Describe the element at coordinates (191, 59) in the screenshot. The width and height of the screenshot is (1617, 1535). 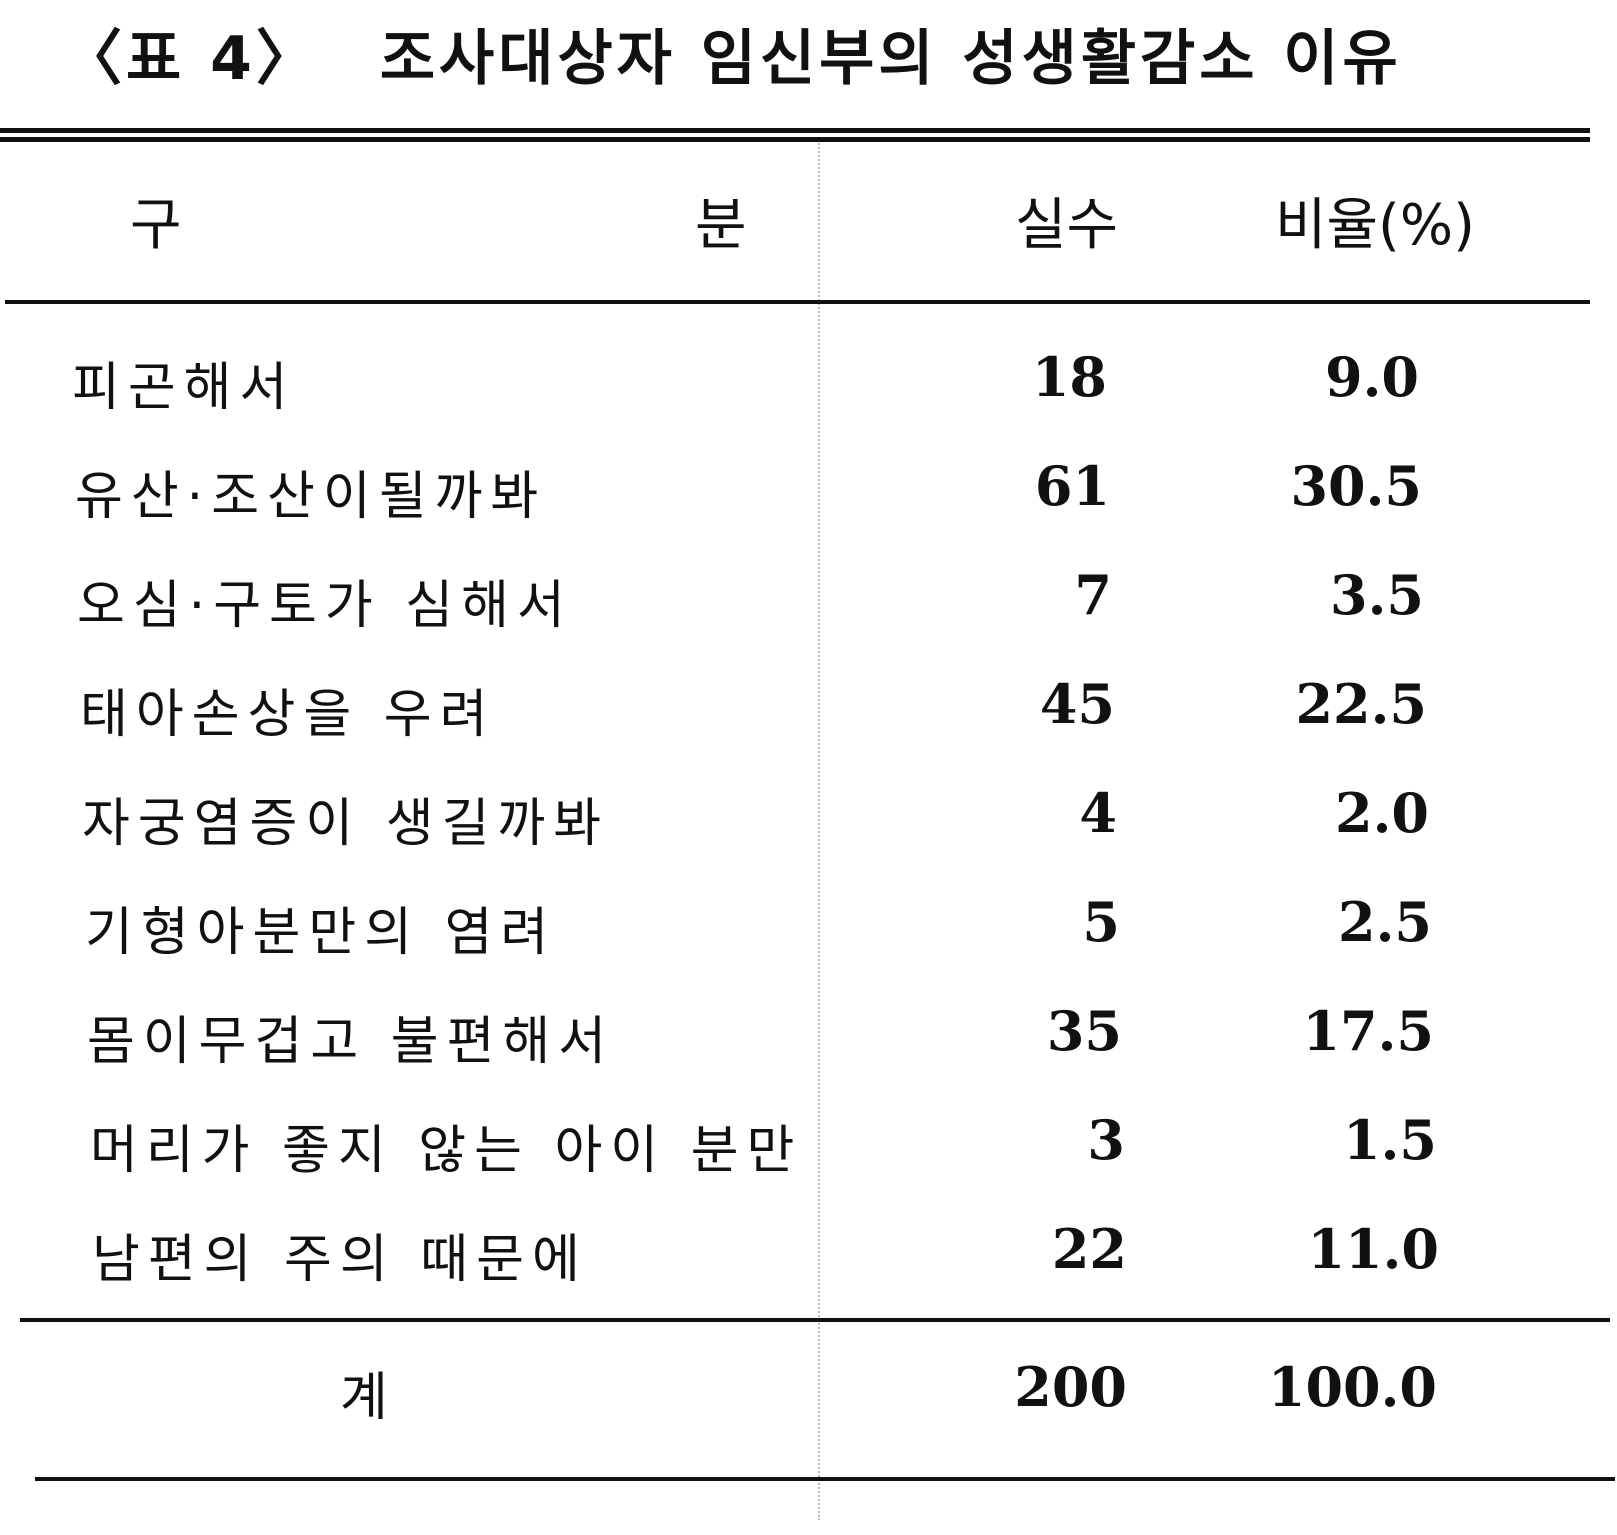
I see `table-number: 〈표 4〉` at that location.